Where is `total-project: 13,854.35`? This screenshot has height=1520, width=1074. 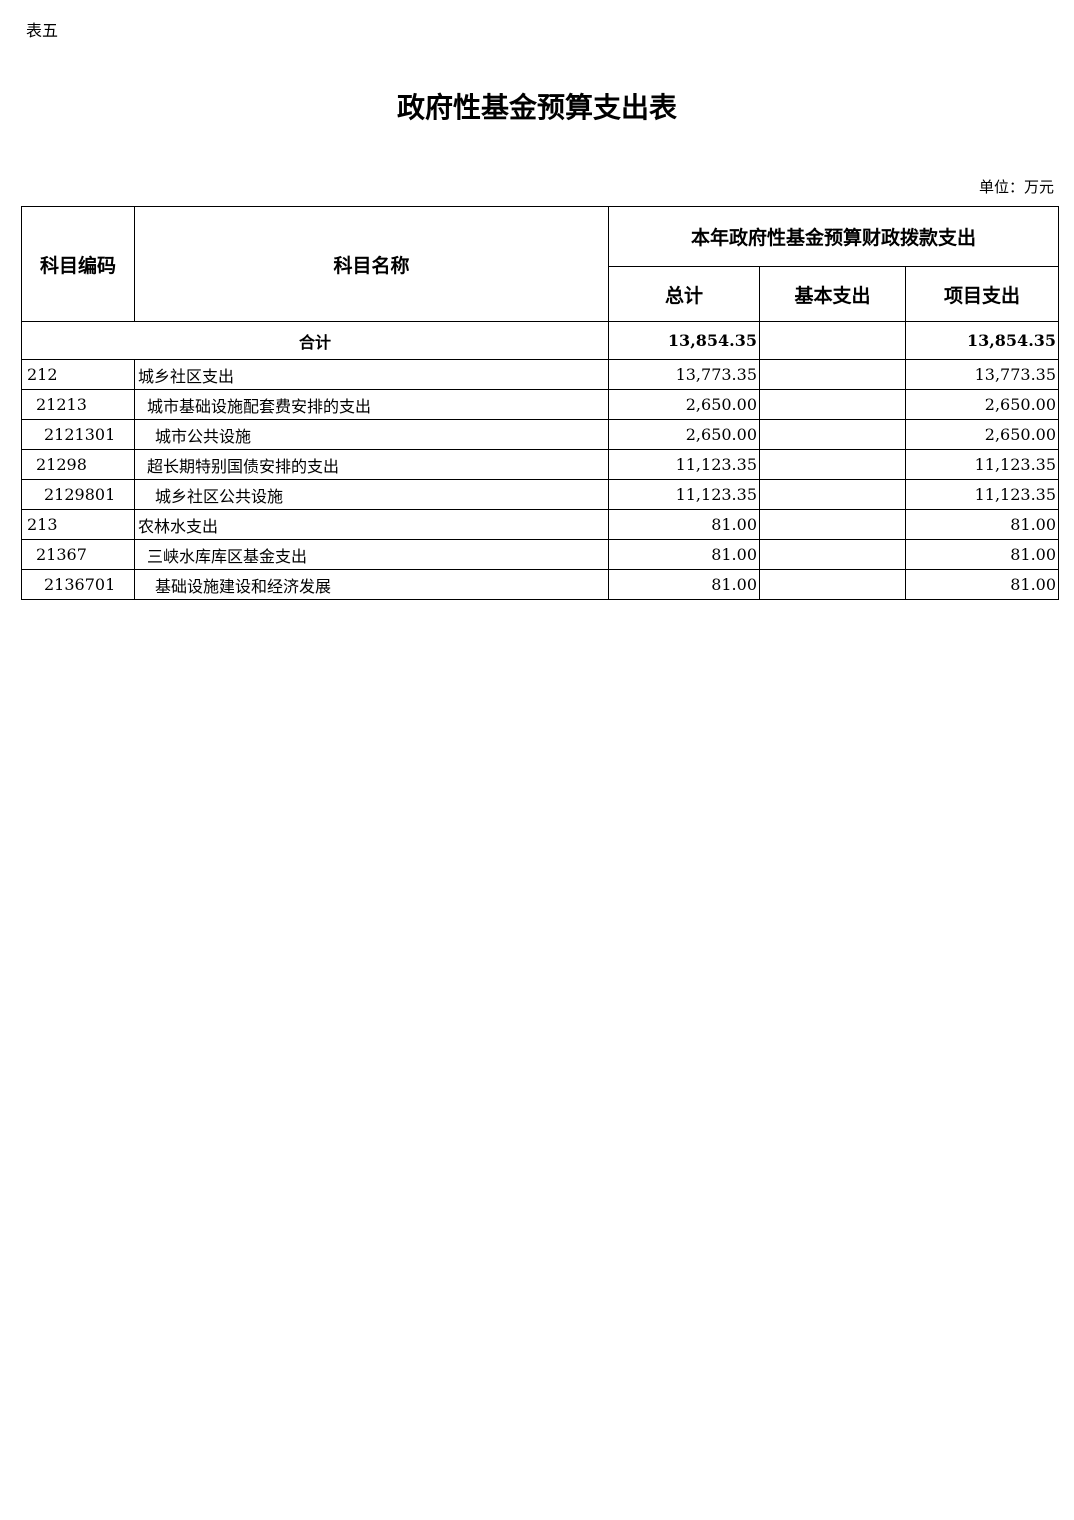
total-project: 13,854.35 is located at coordinates (982, 340).